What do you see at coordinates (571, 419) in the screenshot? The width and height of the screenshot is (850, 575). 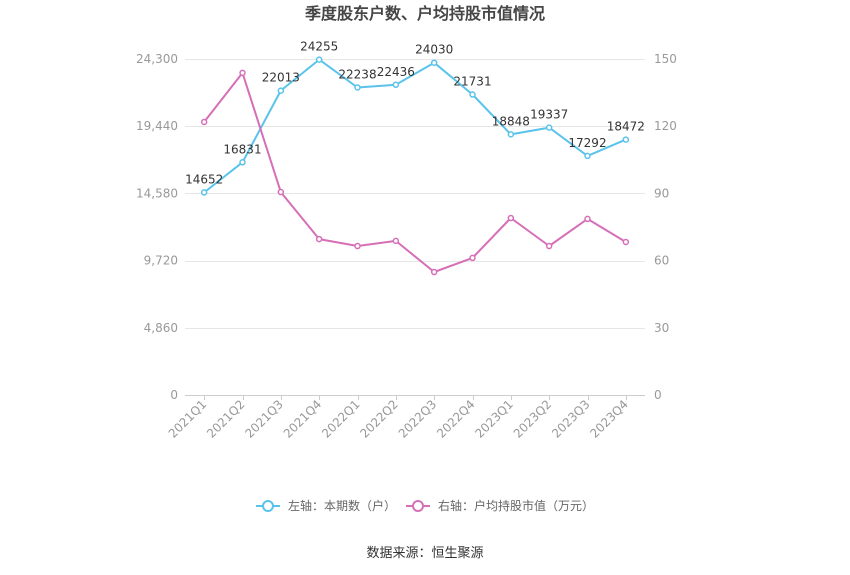 I see `x-axis-tick-label: 2023Q3` at bounding box center [571, 419].